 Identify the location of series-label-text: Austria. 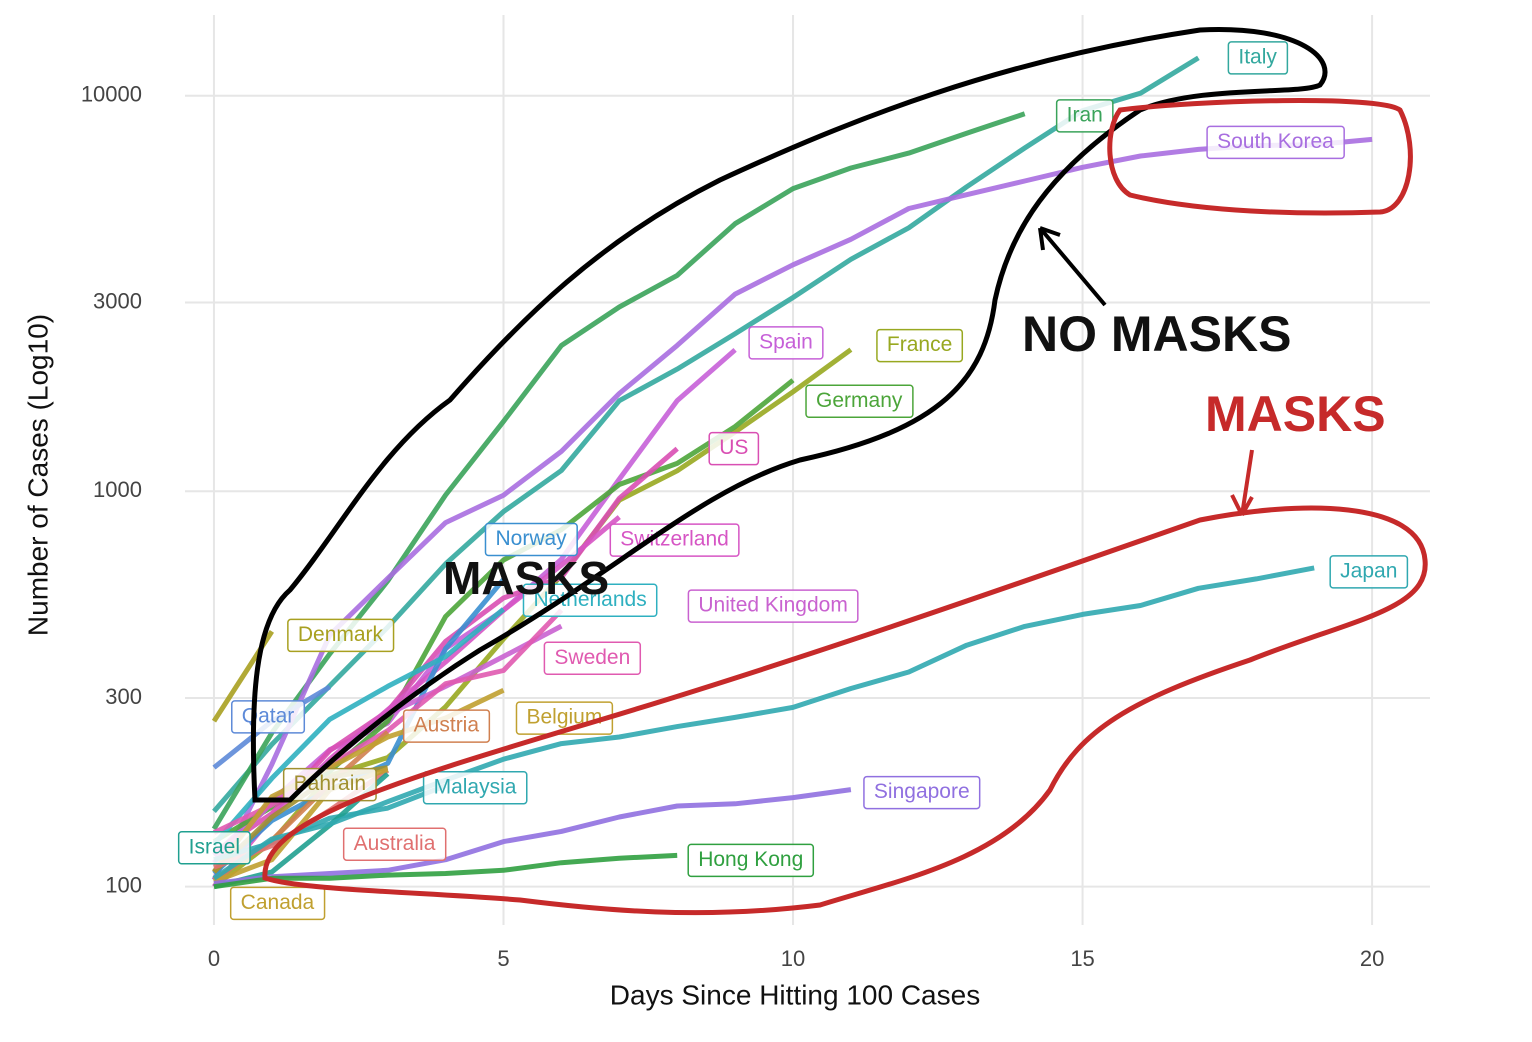
(447, 725).